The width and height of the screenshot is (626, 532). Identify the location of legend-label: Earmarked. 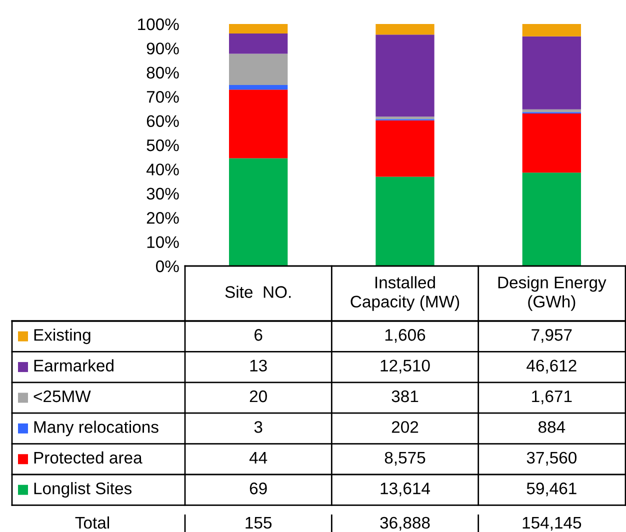
(74, 365).